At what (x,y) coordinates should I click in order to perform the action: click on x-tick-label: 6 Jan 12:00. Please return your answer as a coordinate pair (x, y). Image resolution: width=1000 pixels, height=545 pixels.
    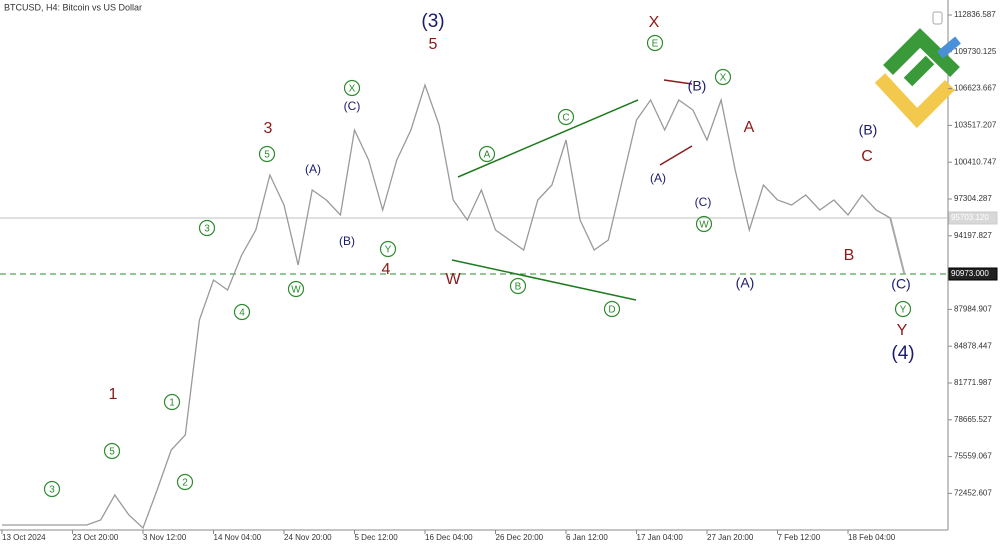
    Looking at the image, I should click on (587, 537).